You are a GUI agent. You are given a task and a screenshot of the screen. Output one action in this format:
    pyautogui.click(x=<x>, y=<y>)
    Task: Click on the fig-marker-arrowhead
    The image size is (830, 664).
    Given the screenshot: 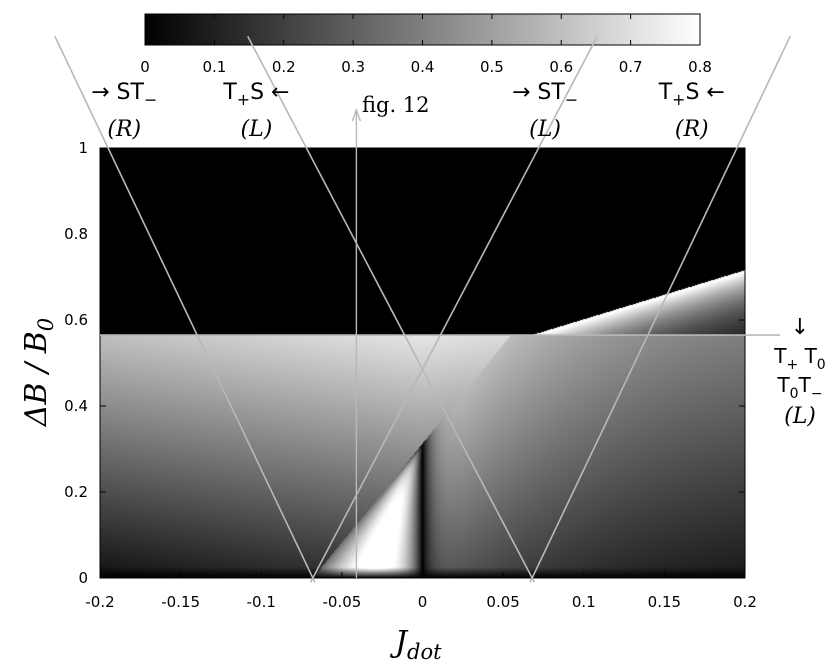 What is the action you would take?
    pyautogui.click(x=356, y=114)
    